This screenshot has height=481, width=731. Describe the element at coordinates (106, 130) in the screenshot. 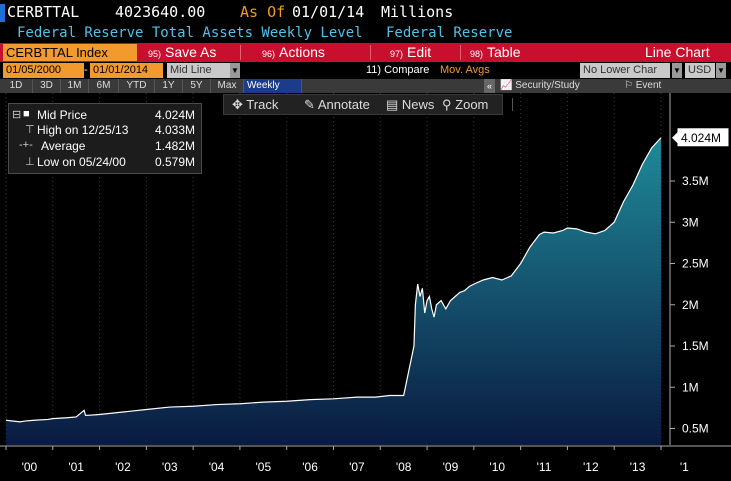

I see `legend-row-high: ⊤ High on 12/25/13 4.033M` at that location.